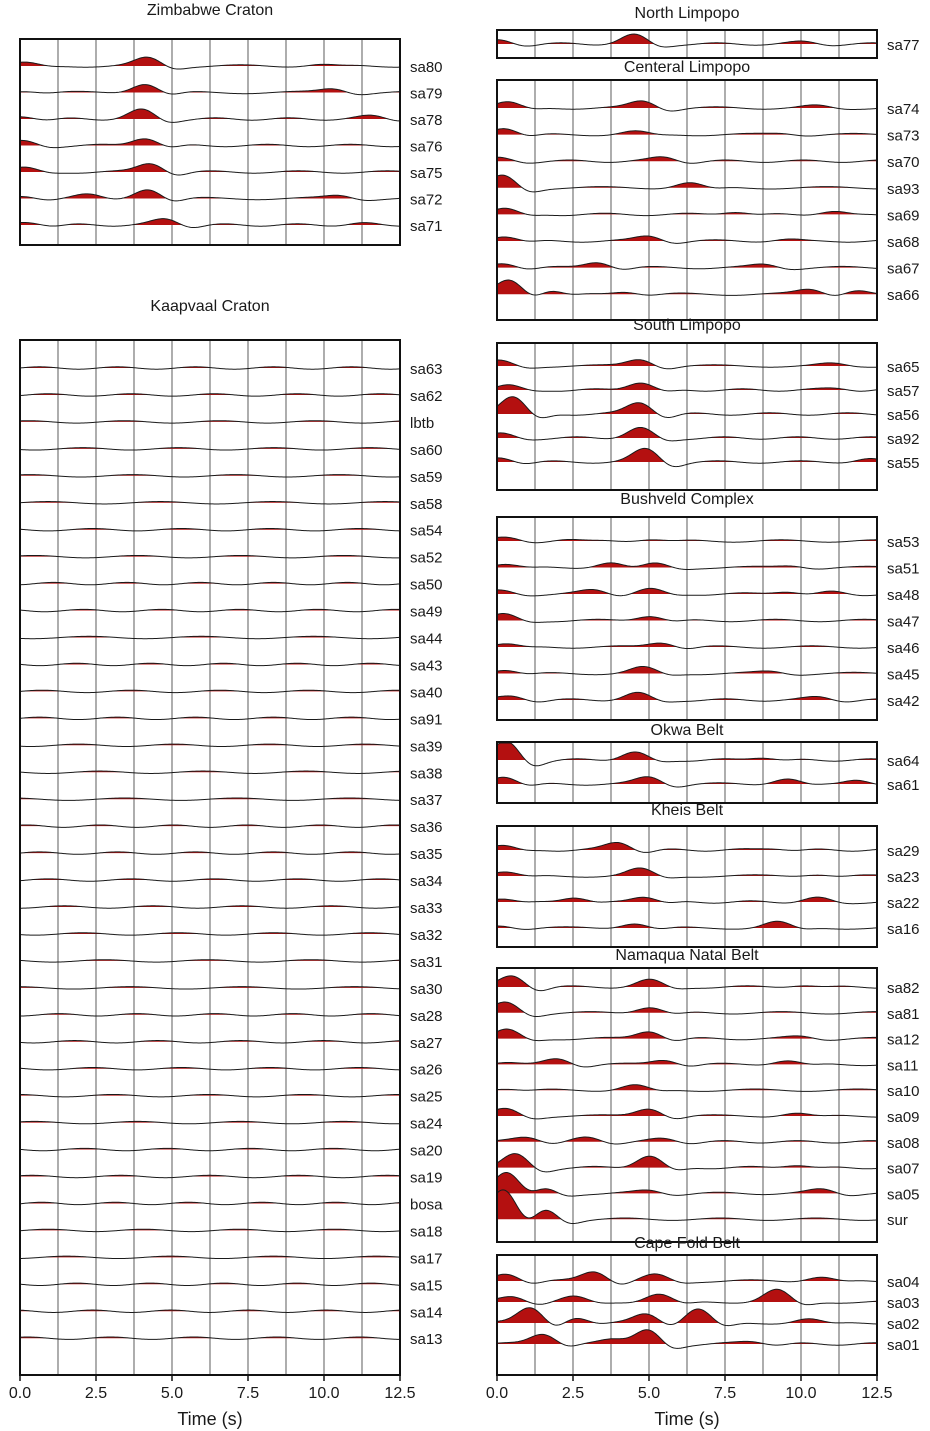 This screenshot has height=1431, width=930. What do you see at coordinates (903, 761) in the screenshot?
I see `station-label: sa64` at bounding box center [903, 761].